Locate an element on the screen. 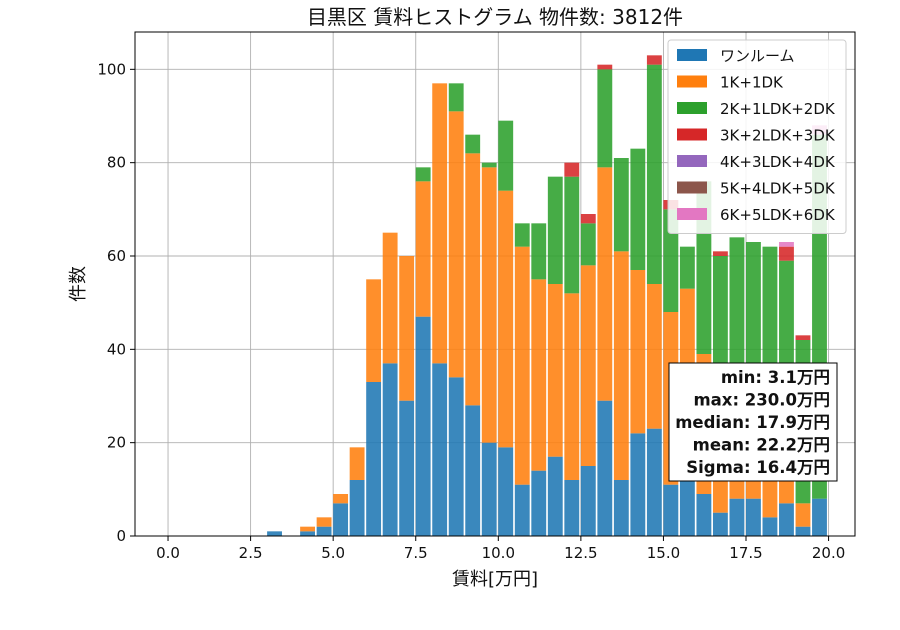 Image resolution: width=900 pixels, height=630 pixels. x-axis-ticks: 0.0 2.5 5.0 7.5 10.0 12.5 15.0 17.5 20.0 is located at coordinates (500, 549).